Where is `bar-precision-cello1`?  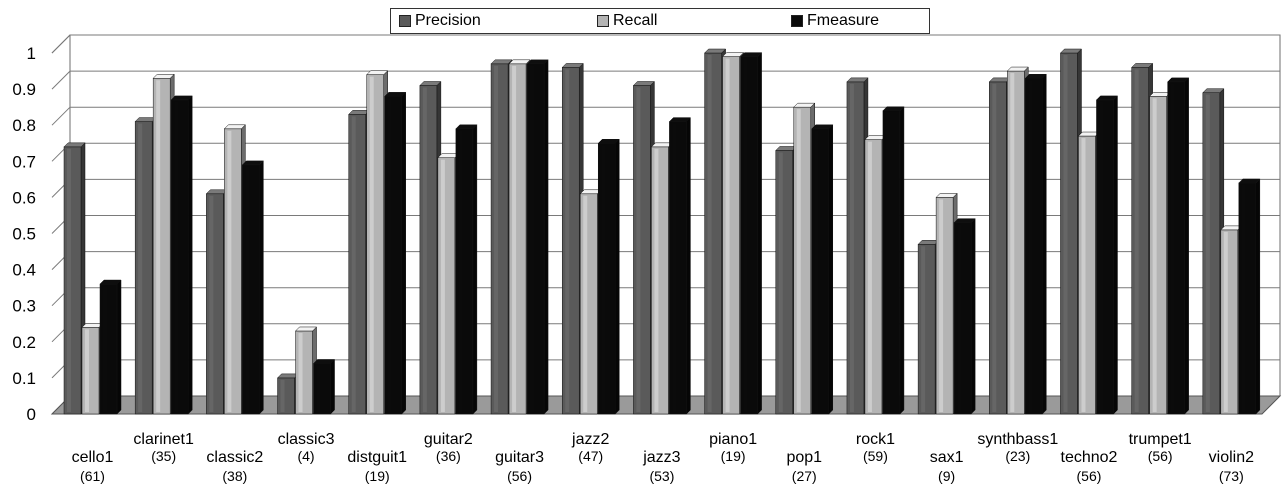
bar-precision-cello1 is located at coordinates (74, 278).